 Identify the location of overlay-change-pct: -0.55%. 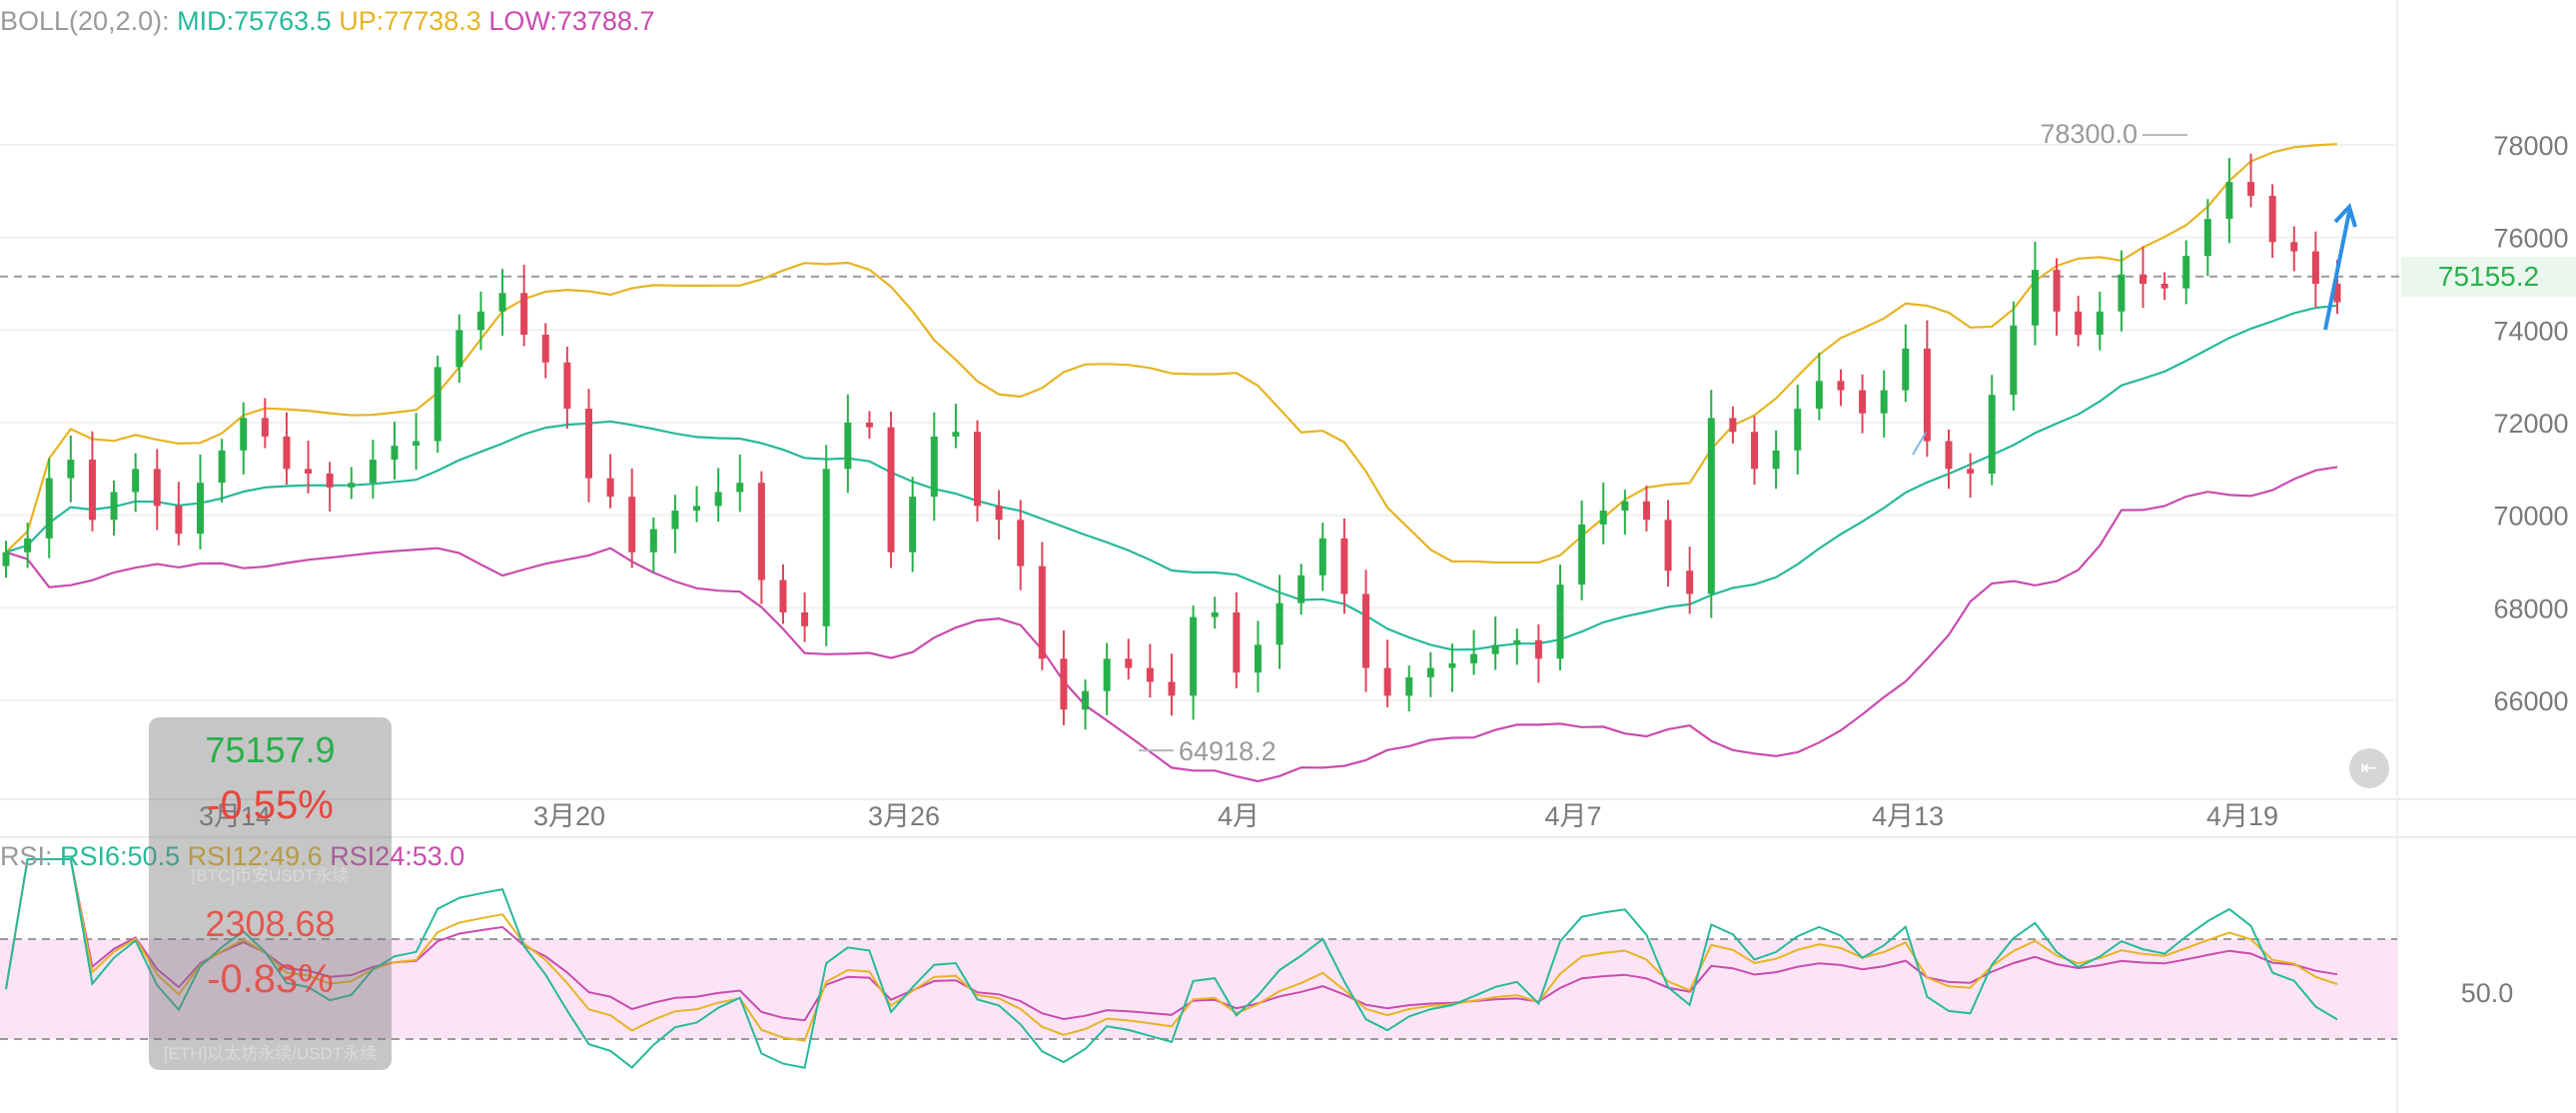
(271, 805).